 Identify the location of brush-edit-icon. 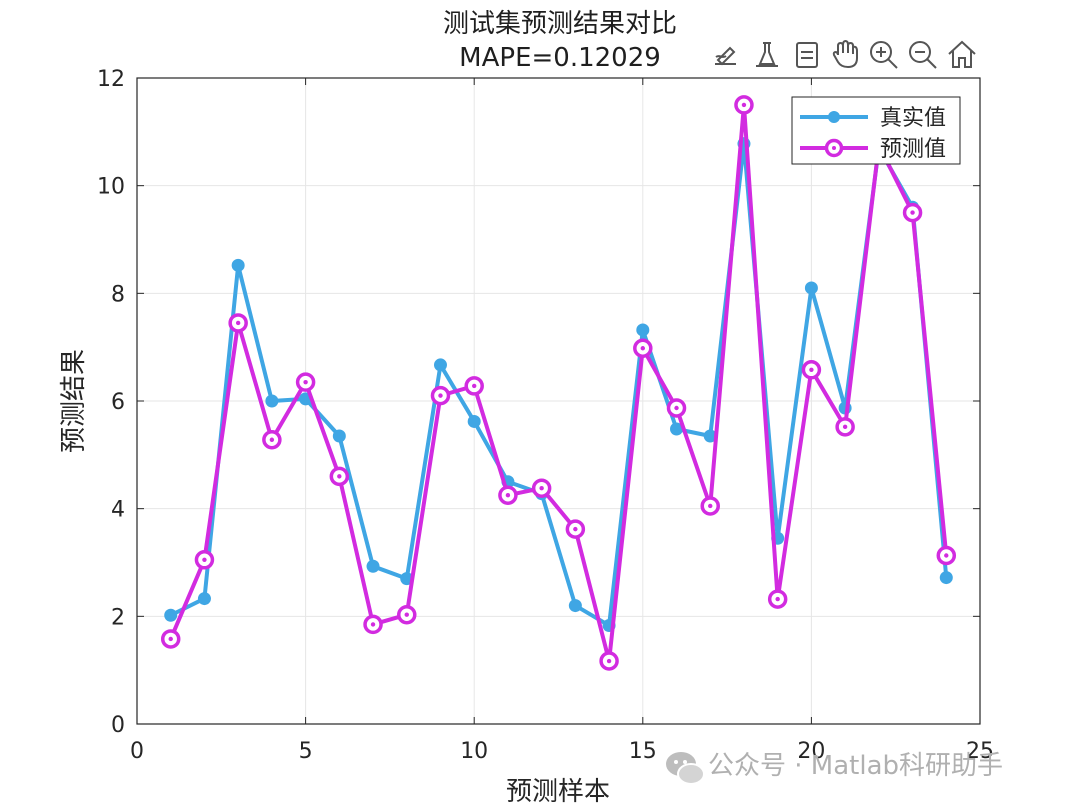
(727, 55).